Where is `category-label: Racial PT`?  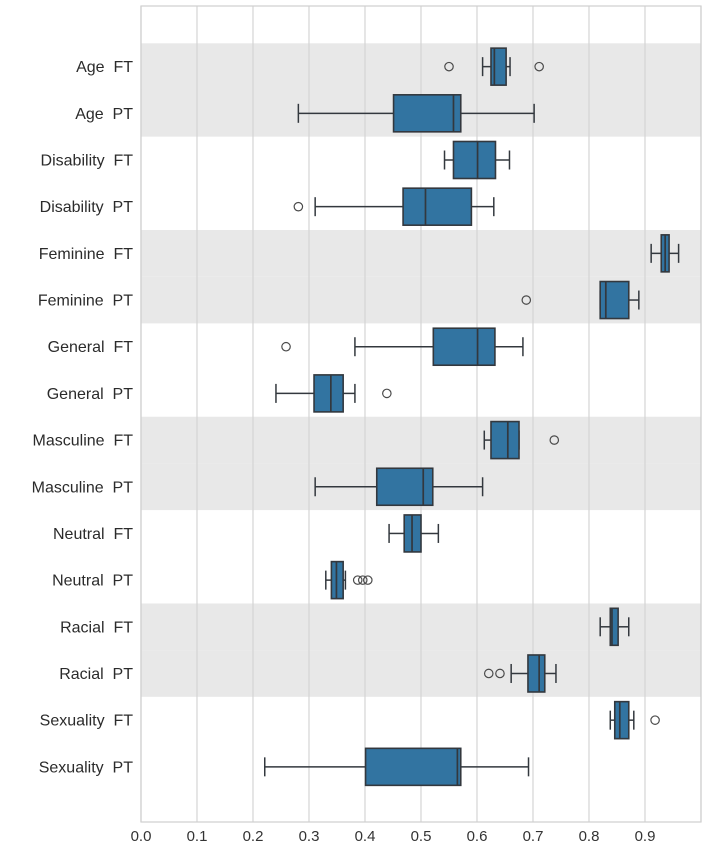
category-label: Racial PT is located at coordinates (96, 674).